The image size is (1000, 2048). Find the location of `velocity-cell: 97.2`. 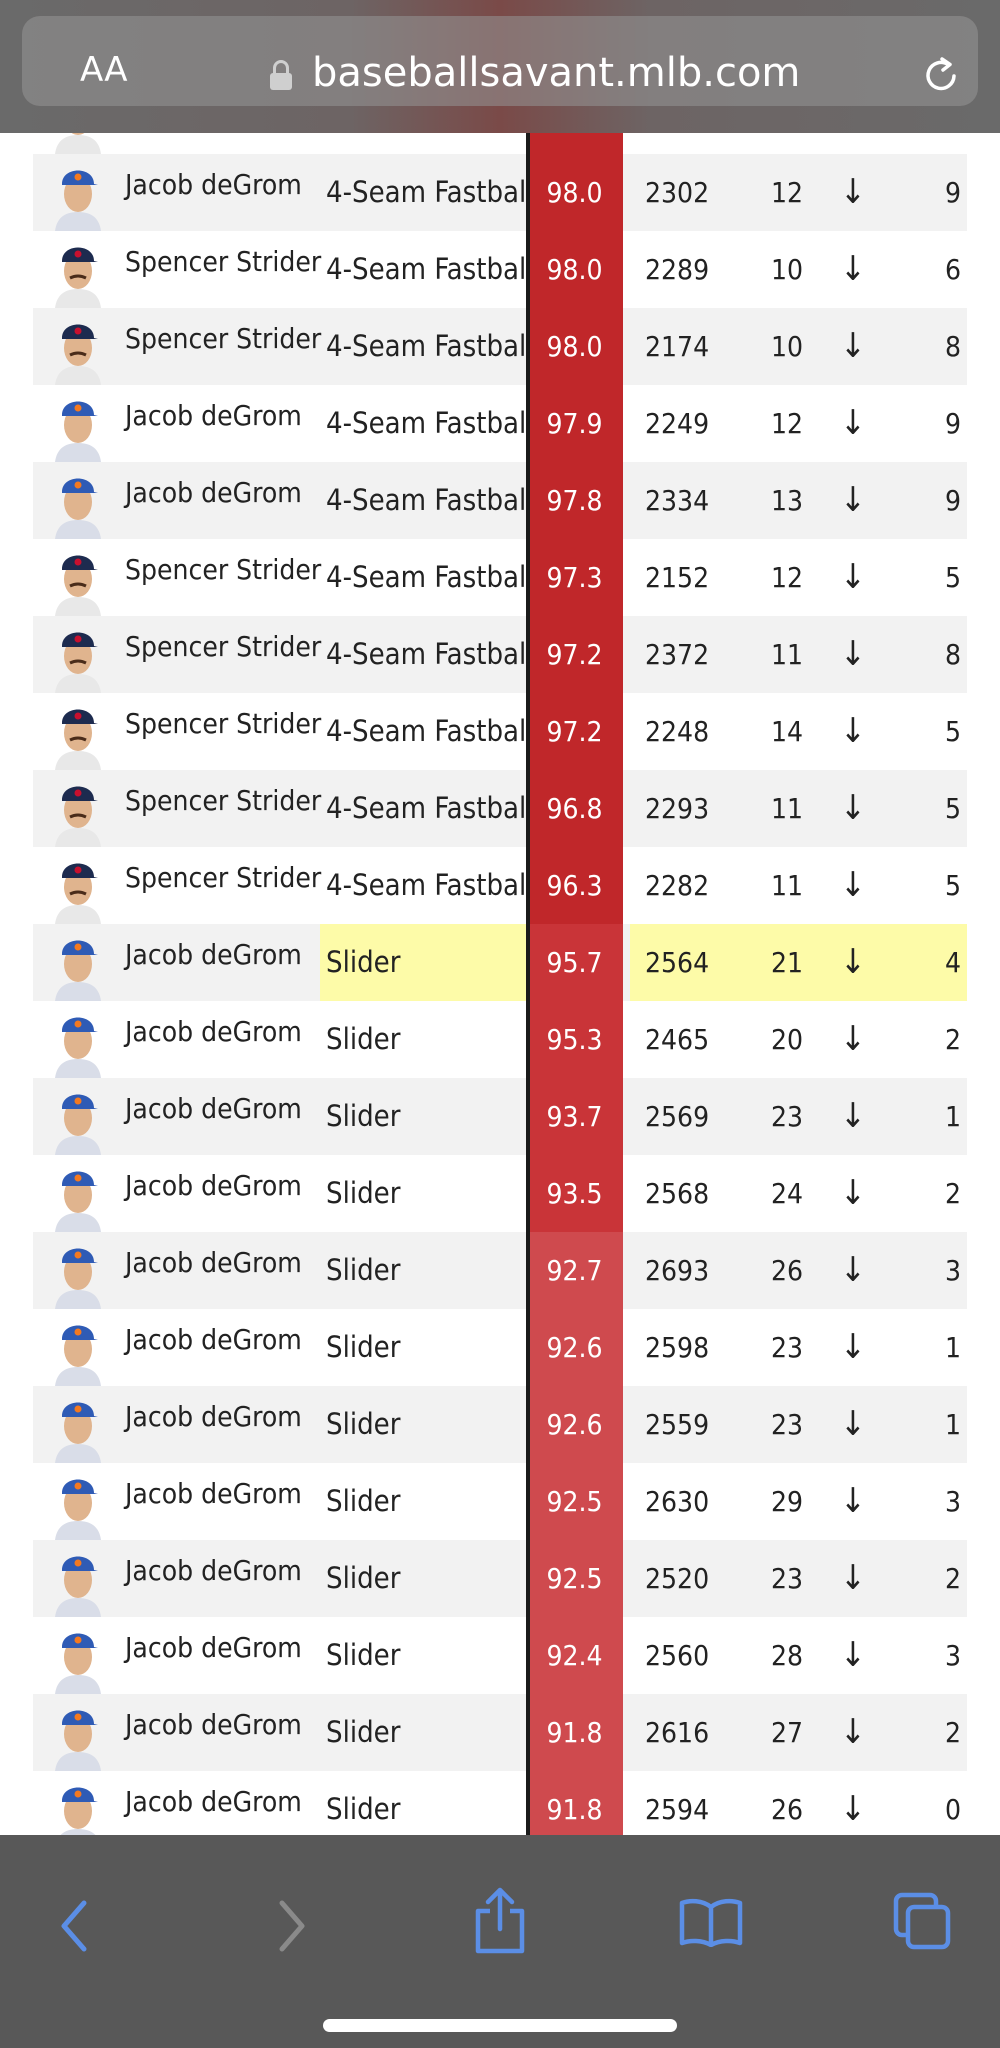

velocity-cell: 97.2 is located at coordinates (574, 654).